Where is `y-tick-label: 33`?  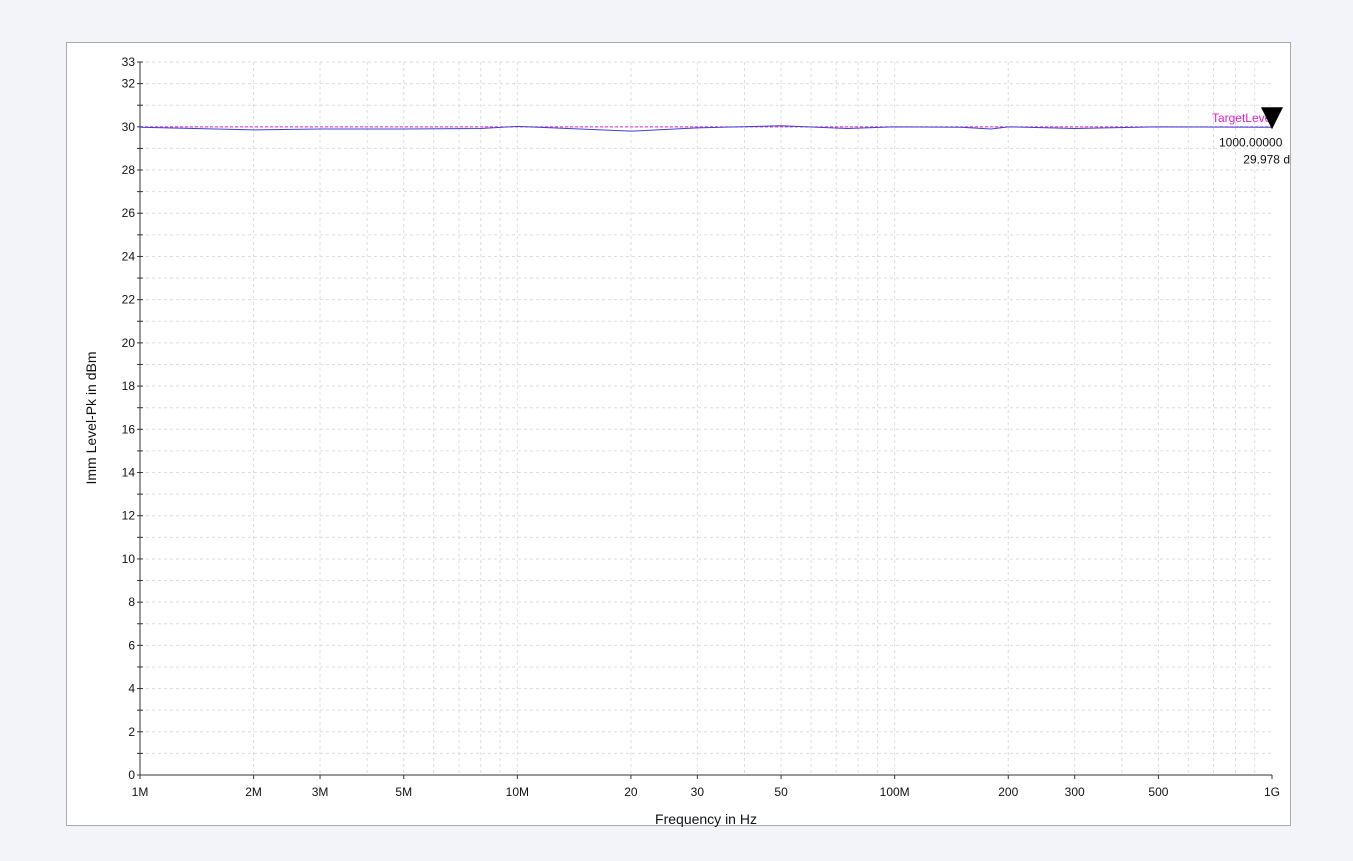 y-tick-label: 33 is located at coordinates (129, 62).